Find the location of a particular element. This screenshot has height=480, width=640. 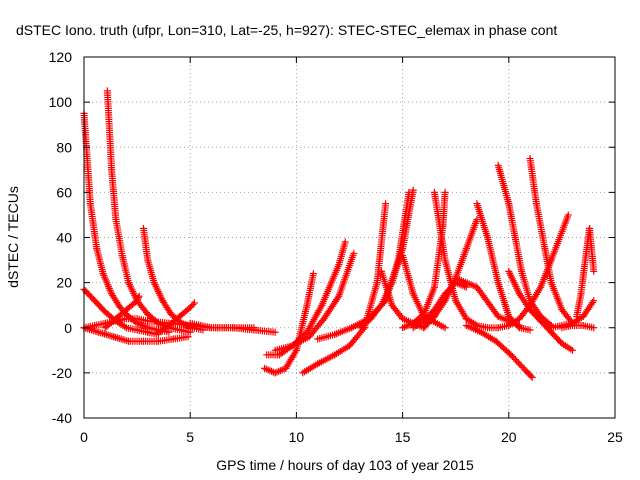

y-tick-label: 40 is located at coordinates (64, 238).